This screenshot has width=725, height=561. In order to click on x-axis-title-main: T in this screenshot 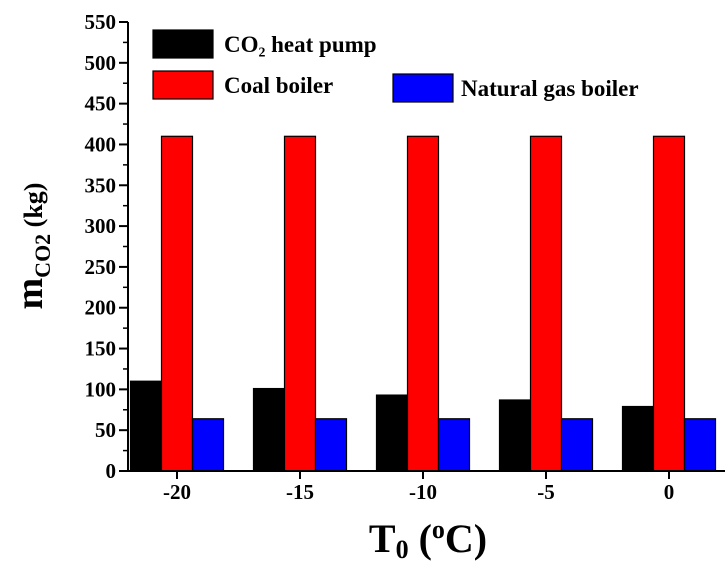, I will do `click(382, 538)`.